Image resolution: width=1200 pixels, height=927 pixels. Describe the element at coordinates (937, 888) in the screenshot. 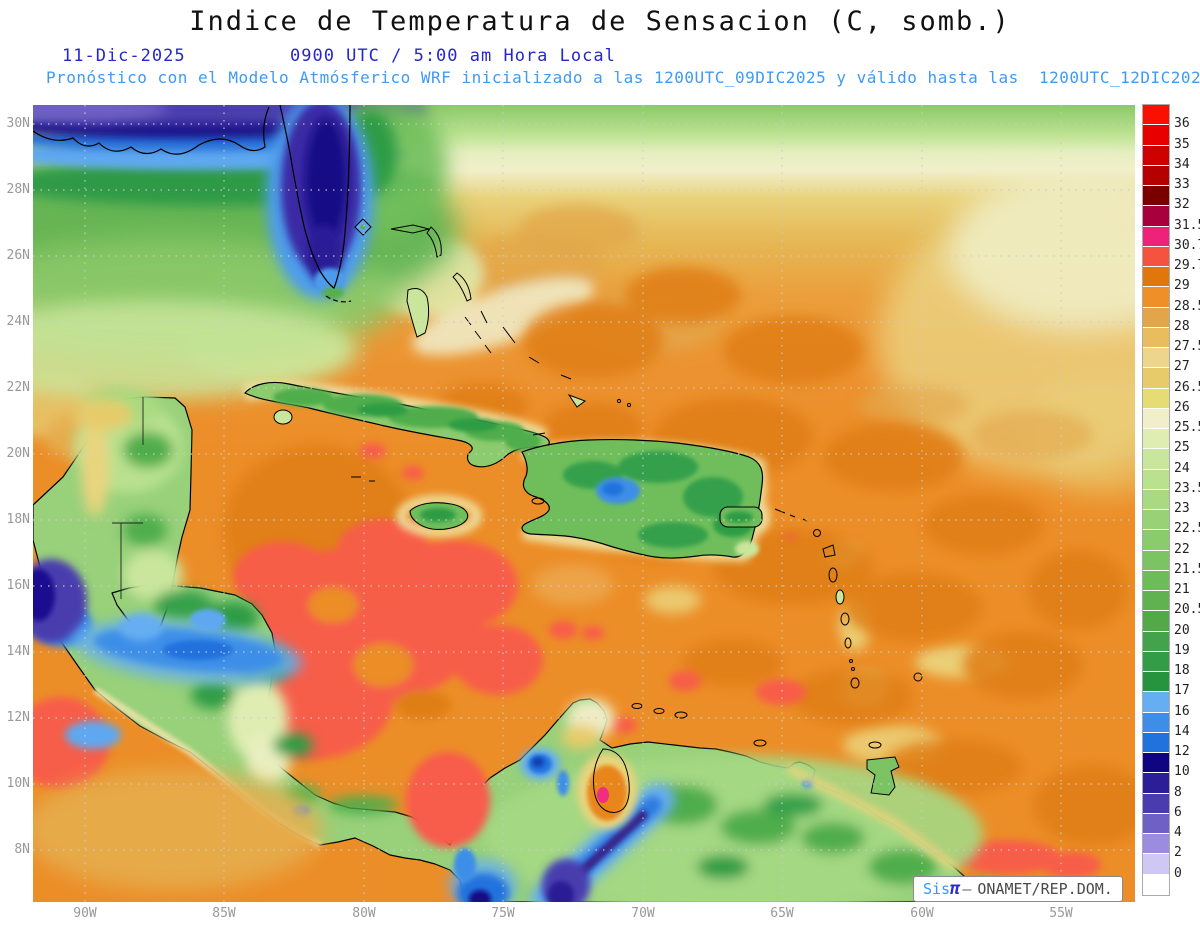

I see `product-name: Sis` at that location.